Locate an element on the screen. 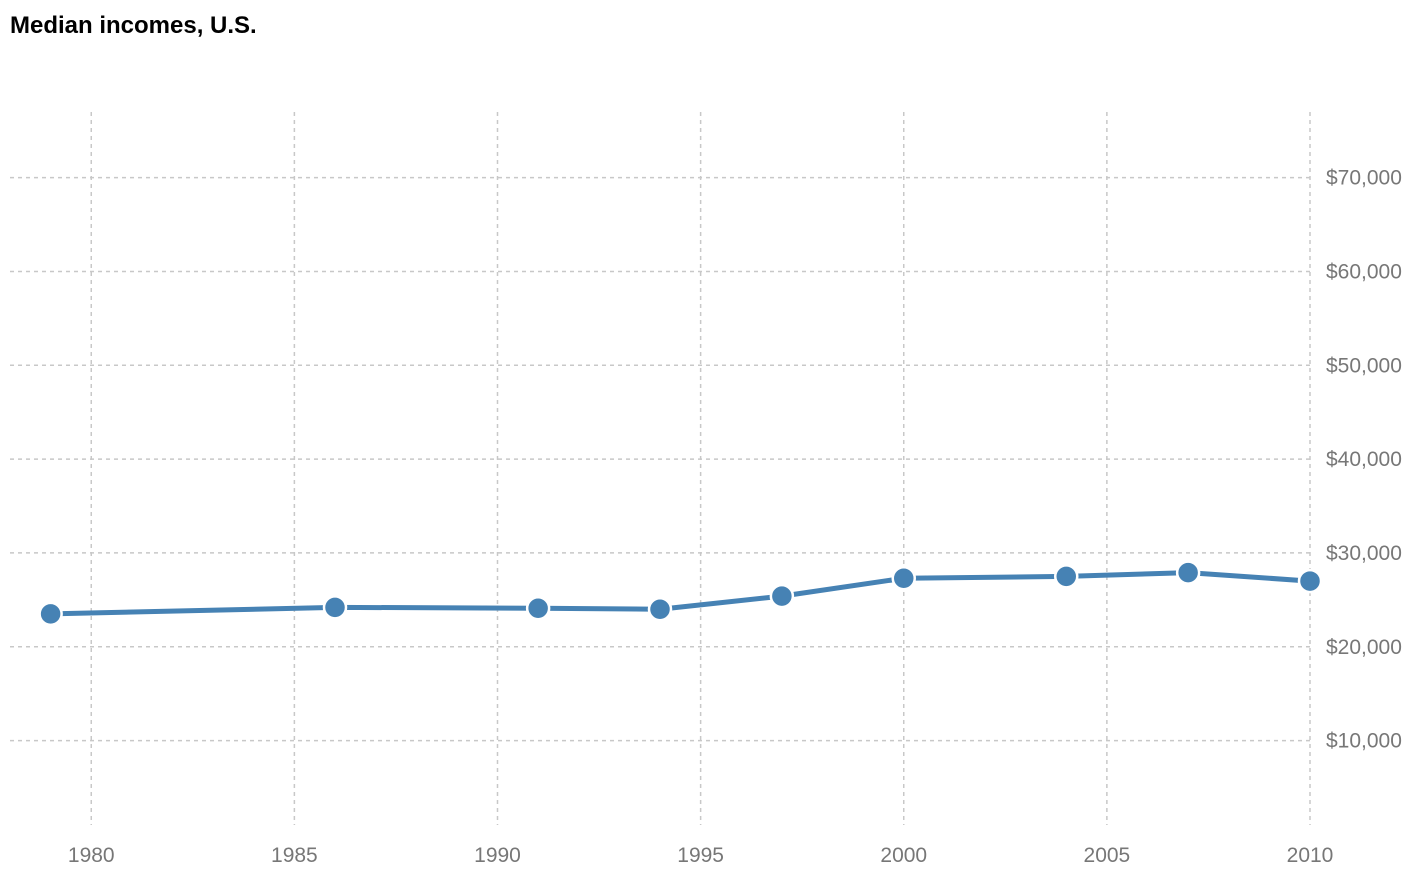 Image resolution: width=1428 pixels, height=878 pixels. series-group is located at coordinates (680, 593).